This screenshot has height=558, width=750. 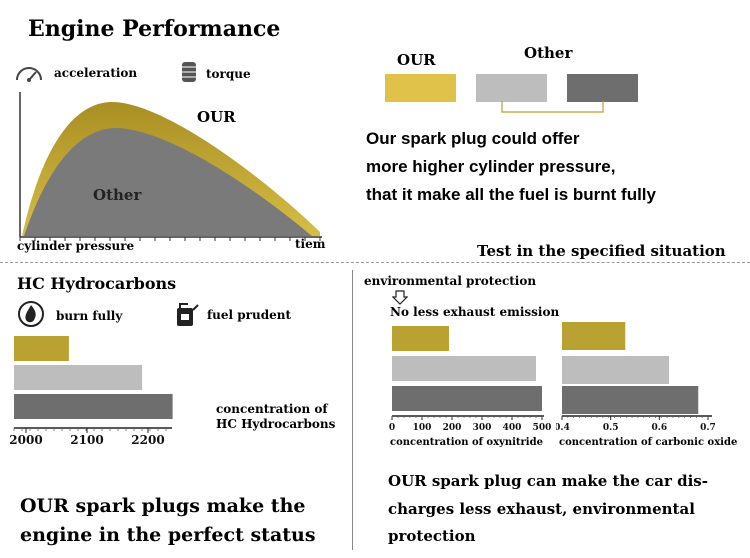 I want to click on carbonic-oxide-bar-chart: 0.4 0.5 0.6 0.7, so click(x=636, y=377).